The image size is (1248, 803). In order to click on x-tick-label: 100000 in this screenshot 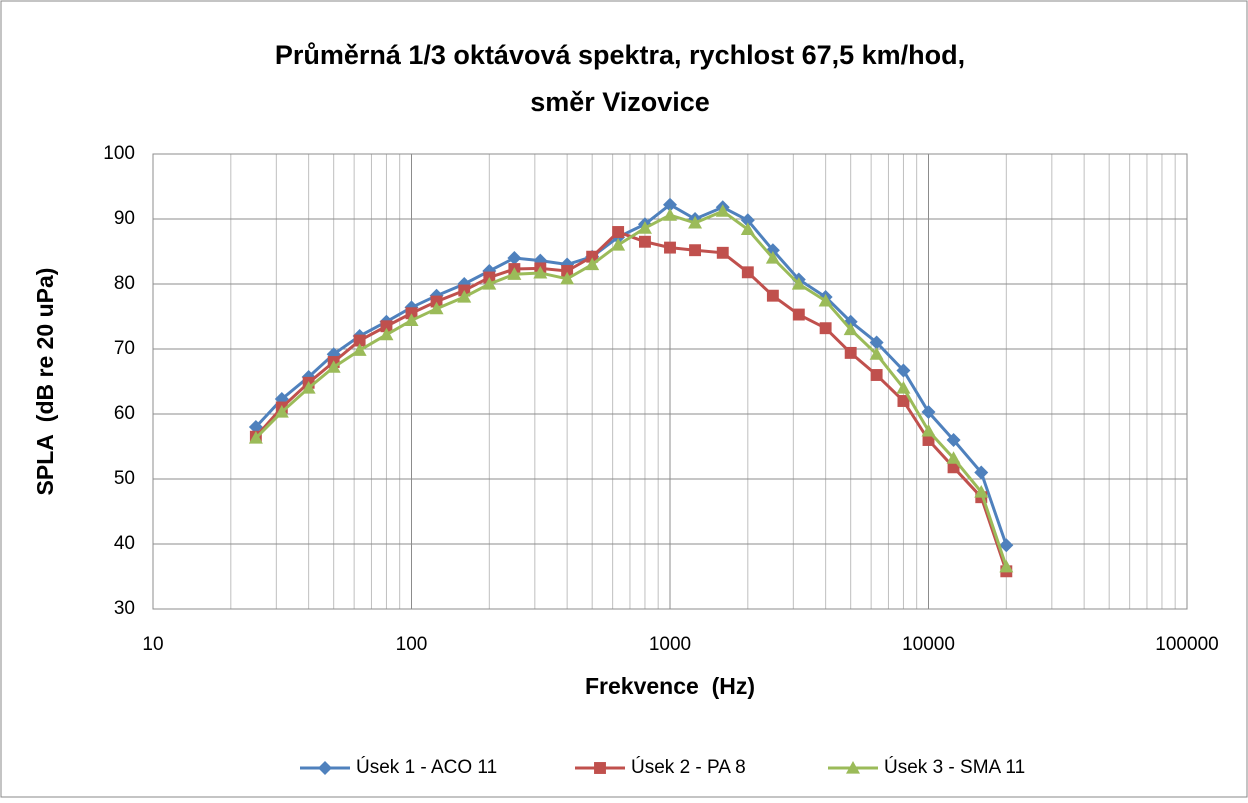, I will do `click(1186, 644)`.